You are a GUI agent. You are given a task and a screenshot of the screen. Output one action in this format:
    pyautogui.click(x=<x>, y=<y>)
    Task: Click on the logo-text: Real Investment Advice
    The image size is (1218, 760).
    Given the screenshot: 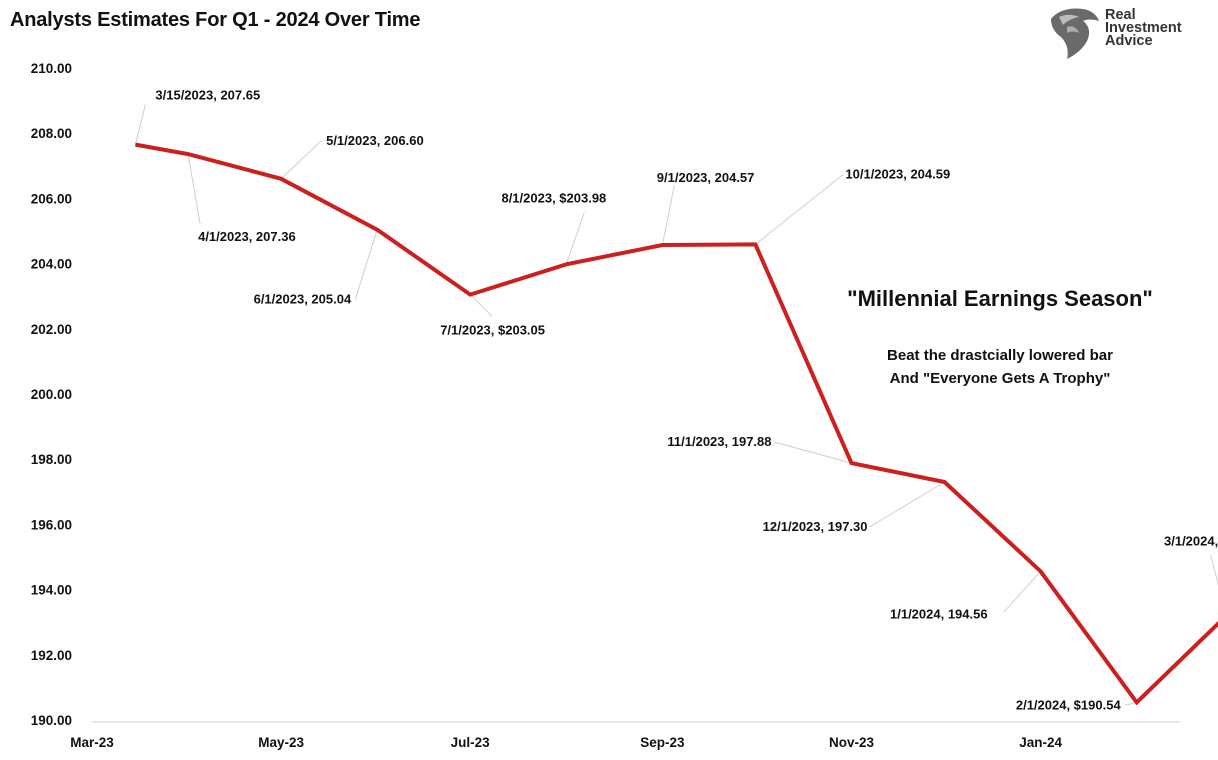 What is the action you would take?
    pyautogui.click(x=1143, y=28)
    